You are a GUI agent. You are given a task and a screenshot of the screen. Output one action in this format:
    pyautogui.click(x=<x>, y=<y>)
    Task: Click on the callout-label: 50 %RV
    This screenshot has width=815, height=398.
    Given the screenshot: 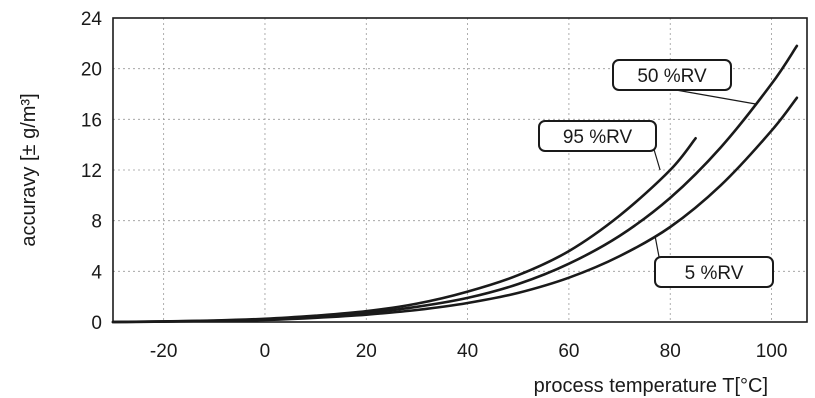 What is the action you would take?
    pyautogui.click(x=672, y=76)
    